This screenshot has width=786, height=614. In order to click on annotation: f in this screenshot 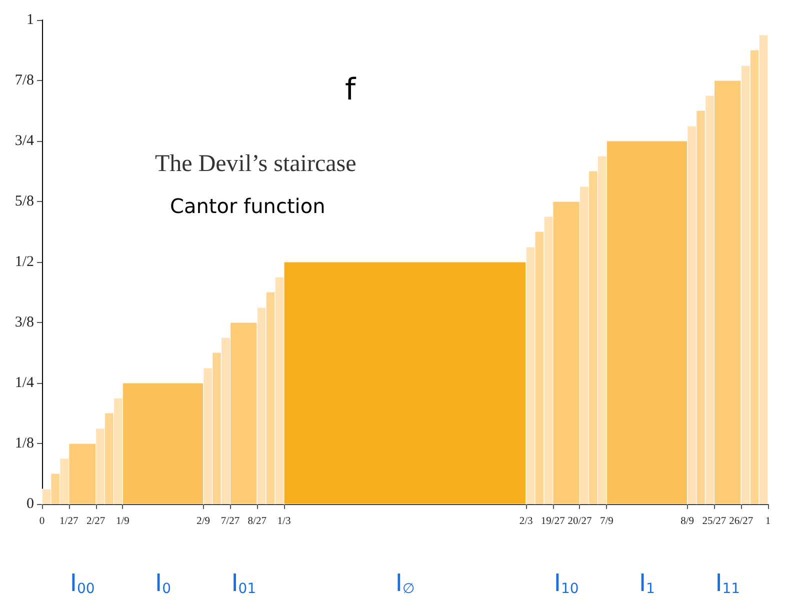, I will do `click(351, 90)`.